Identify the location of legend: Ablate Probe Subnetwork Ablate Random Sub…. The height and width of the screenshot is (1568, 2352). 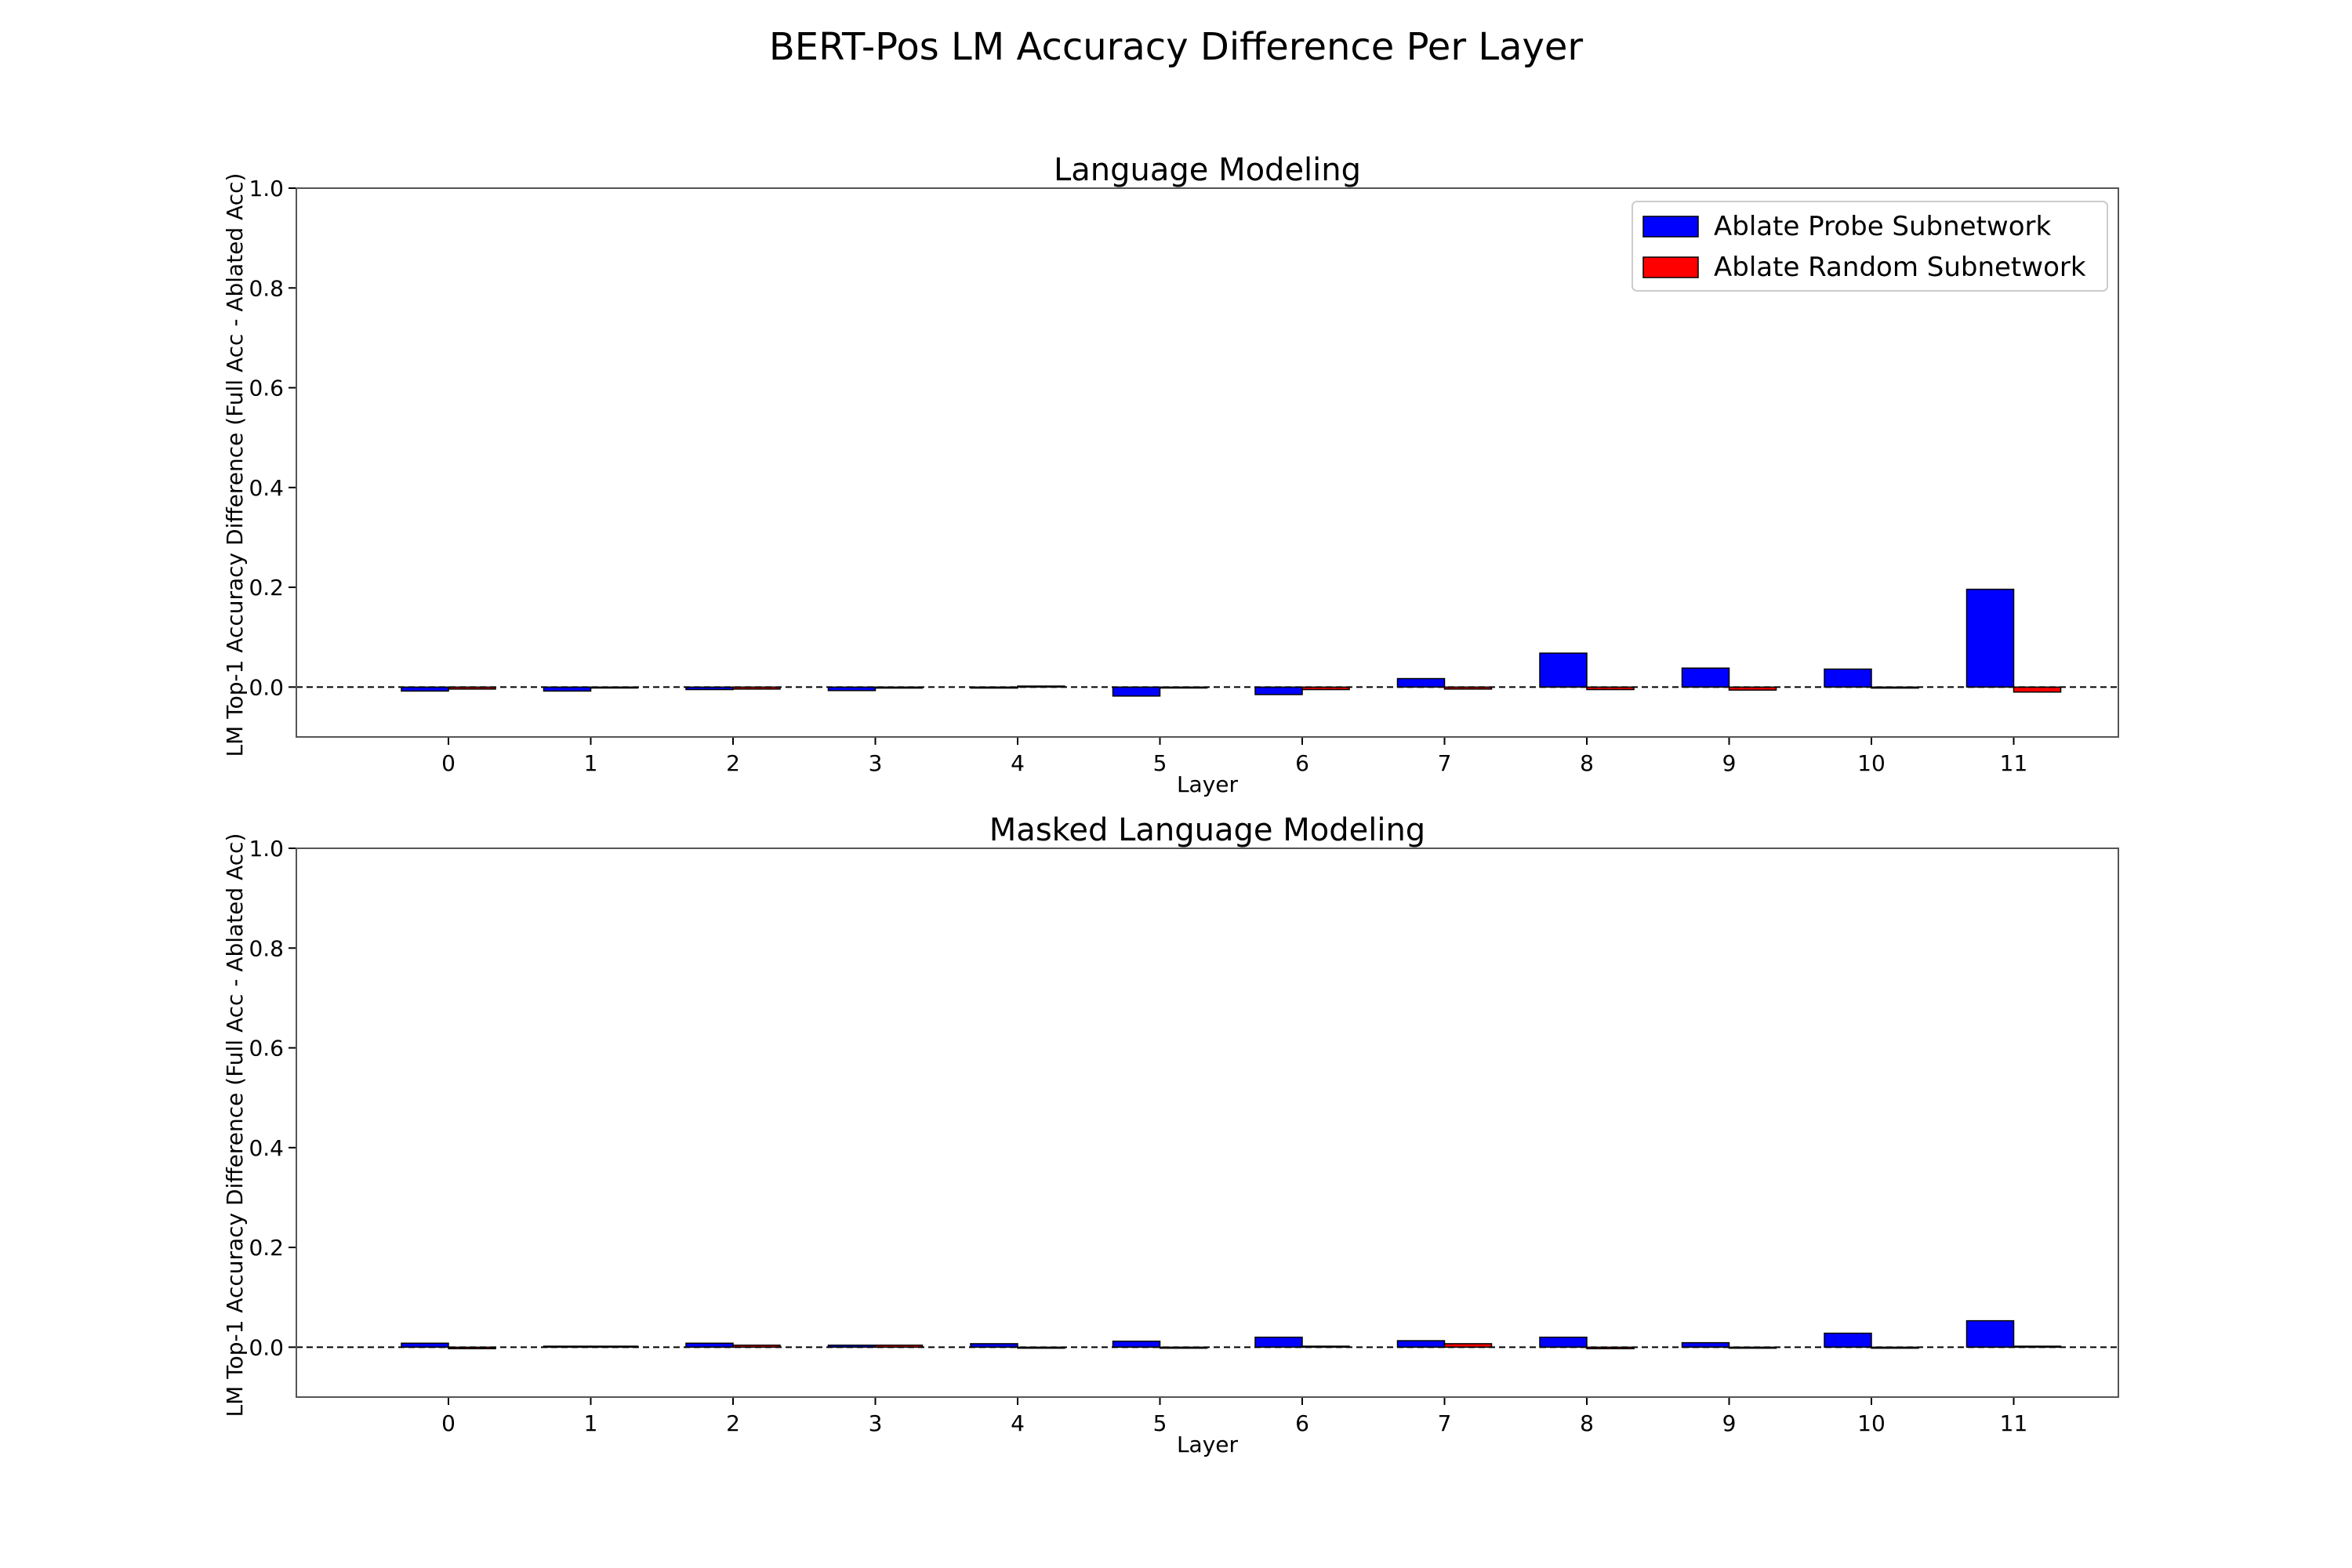
(1870, 247).